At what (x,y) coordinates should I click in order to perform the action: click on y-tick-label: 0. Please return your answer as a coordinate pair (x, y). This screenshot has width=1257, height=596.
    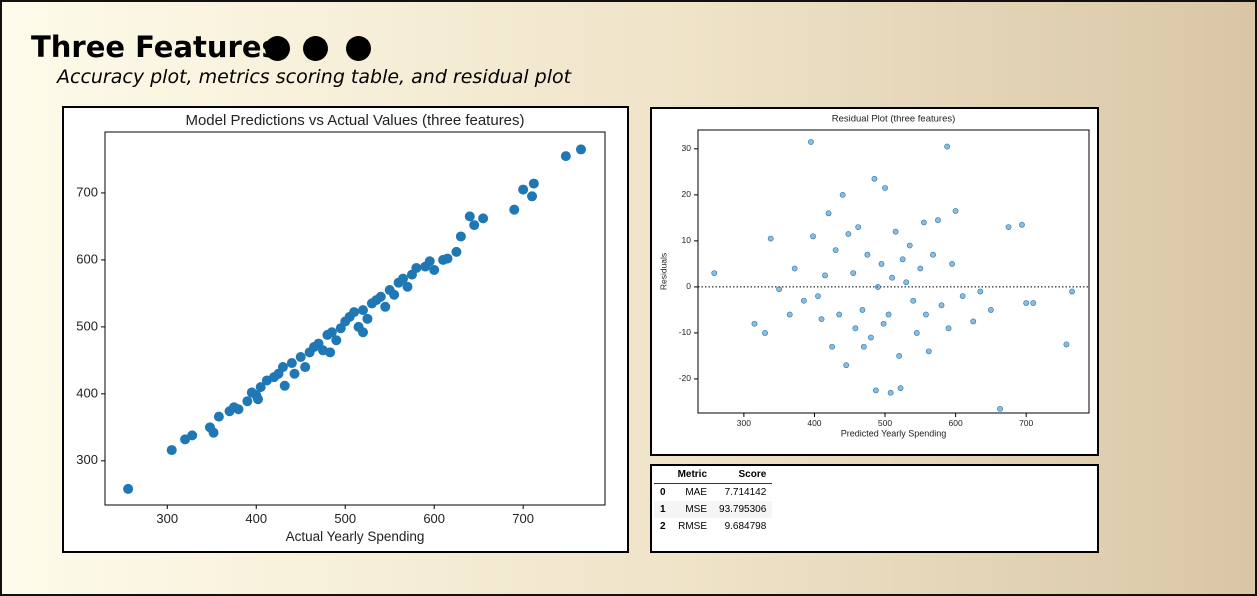
    Looking at the image, I should click on (688, 286).